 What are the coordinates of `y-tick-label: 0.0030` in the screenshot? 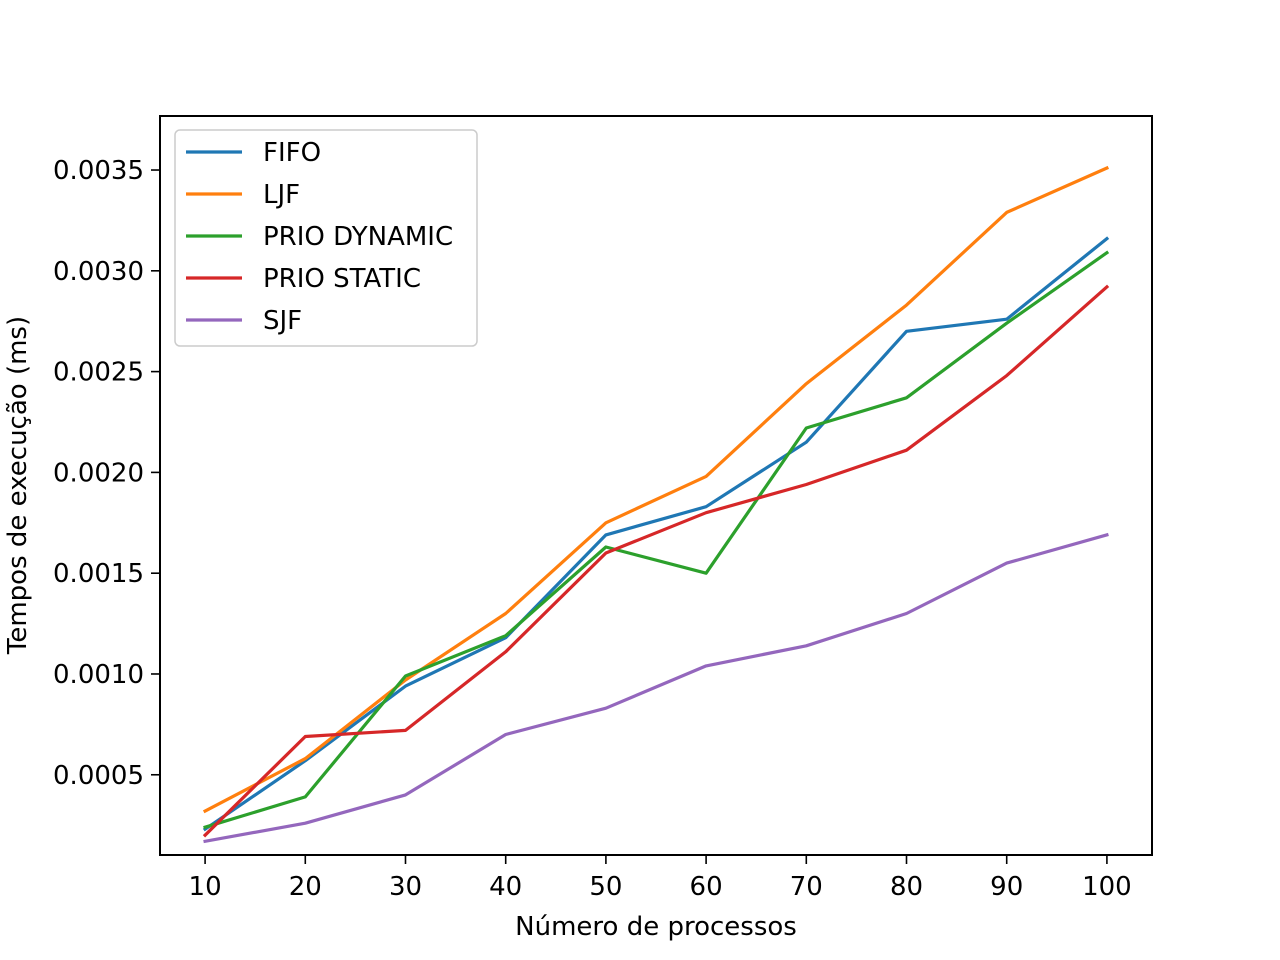 It's located at (98, 272).